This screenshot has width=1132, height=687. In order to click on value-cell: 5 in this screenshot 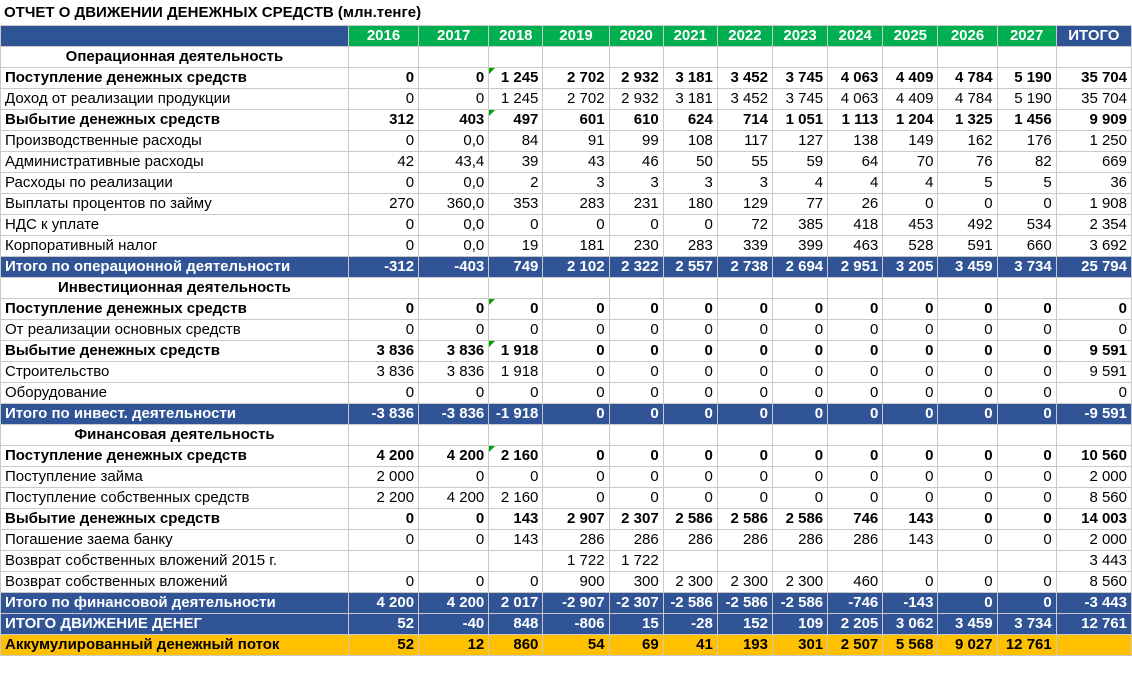, I will do `click(1026, 183)`.